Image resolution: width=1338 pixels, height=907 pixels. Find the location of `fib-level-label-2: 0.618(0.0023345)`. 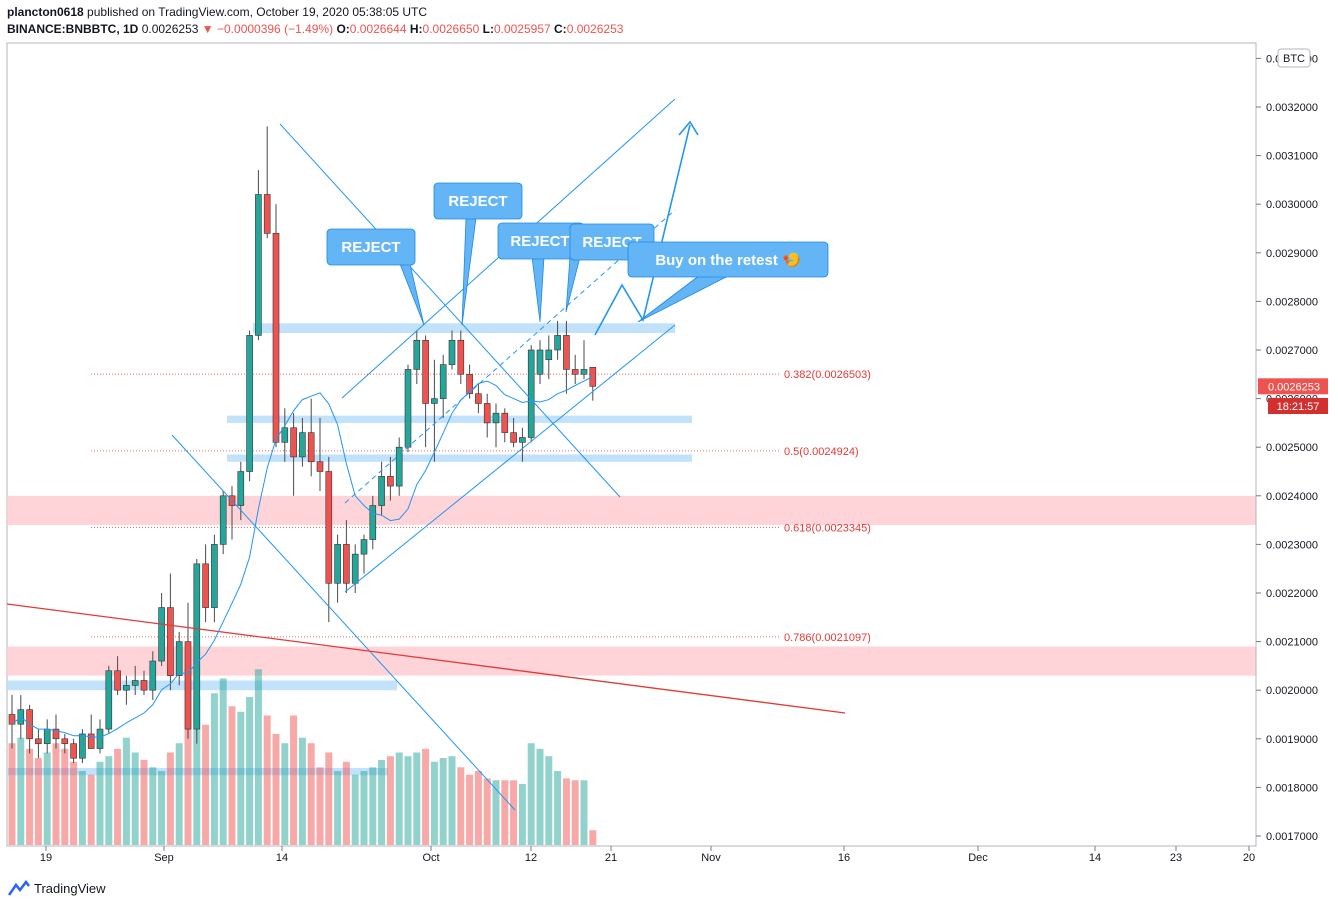

fib-level-label-2: 0.618(0.0023345) is located at coordinates (827, 529).